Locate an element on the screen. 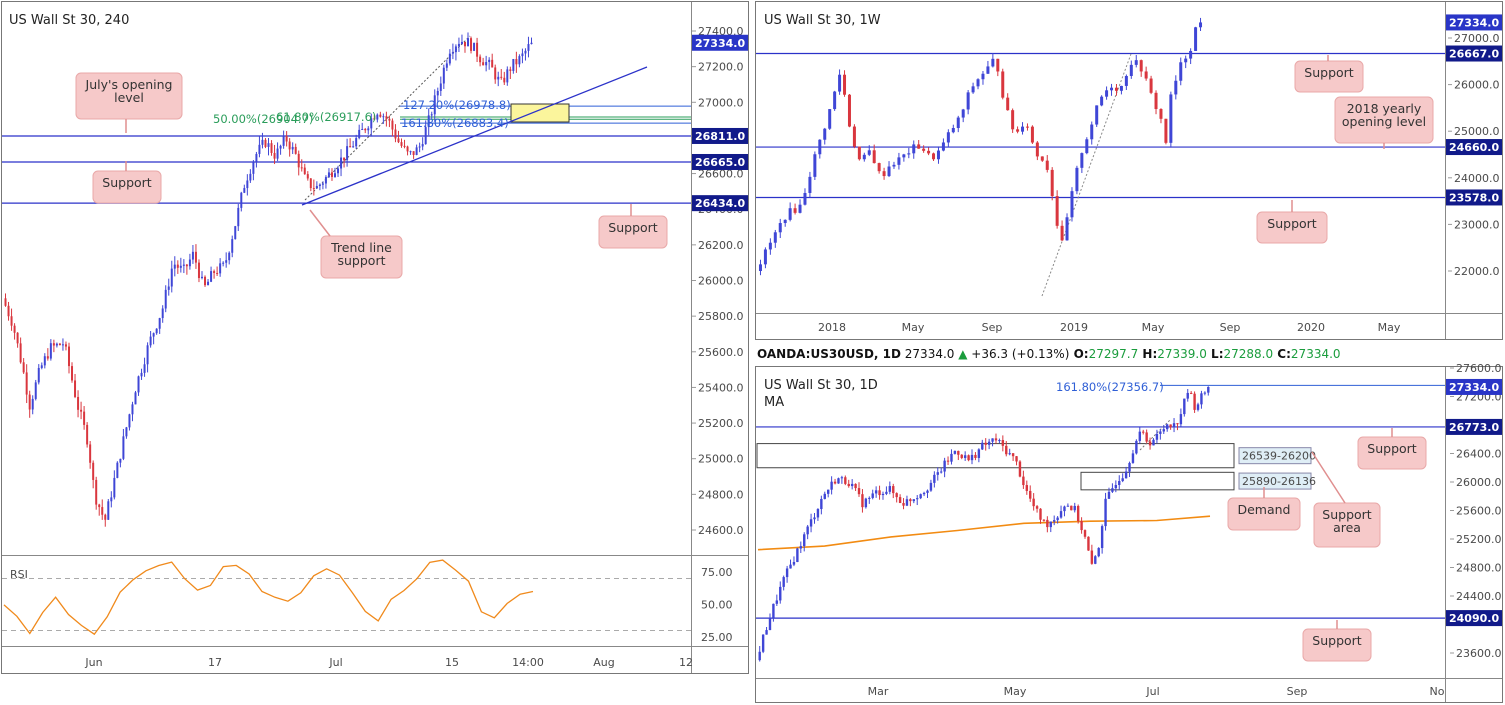 The height and width of the screenshot is (705, 1505). price-badge-label: 27334.0 is located at coordinates (1474, 387).